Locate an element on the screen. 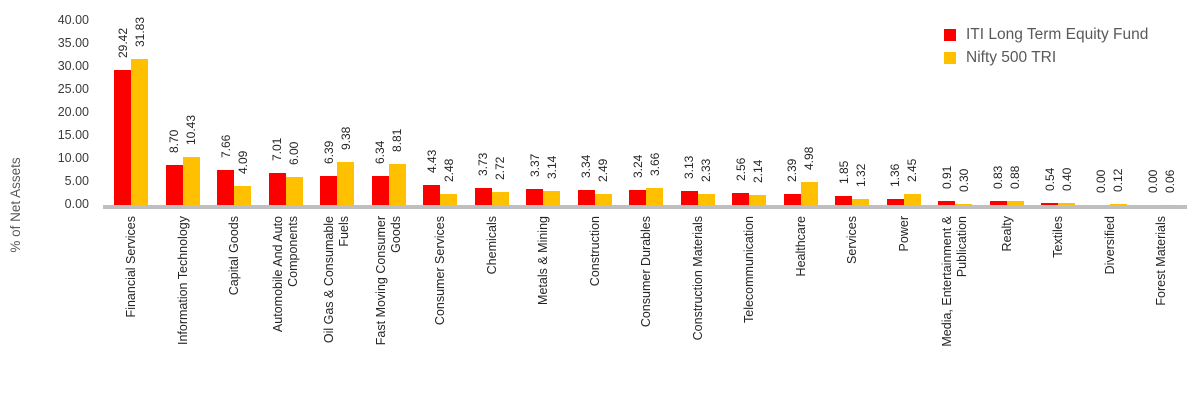 The width and height of the screenshot is (1199, 403). y-tick-label: 30.00 is located at coordinates (73, 66).